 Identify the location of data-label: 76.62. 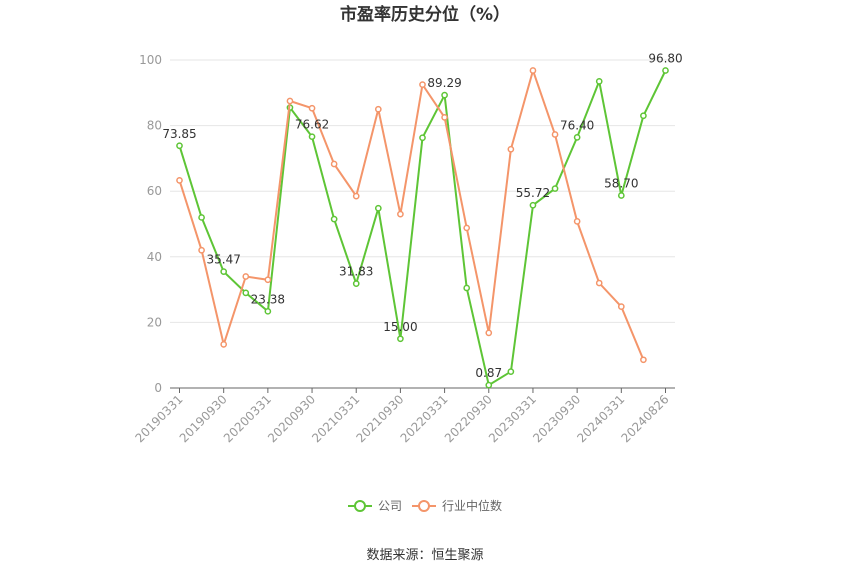
(312, 125).